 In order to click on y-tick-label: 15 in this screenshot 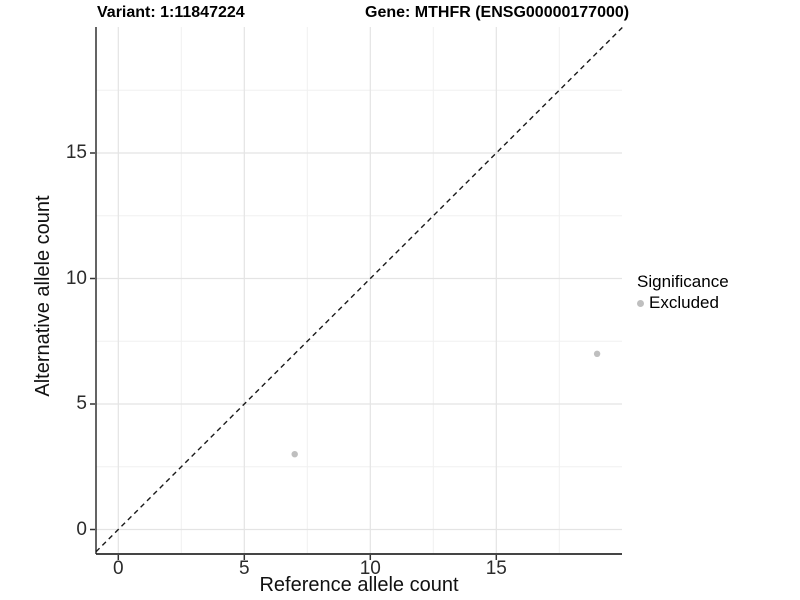, I will do `click(76, 152)`.